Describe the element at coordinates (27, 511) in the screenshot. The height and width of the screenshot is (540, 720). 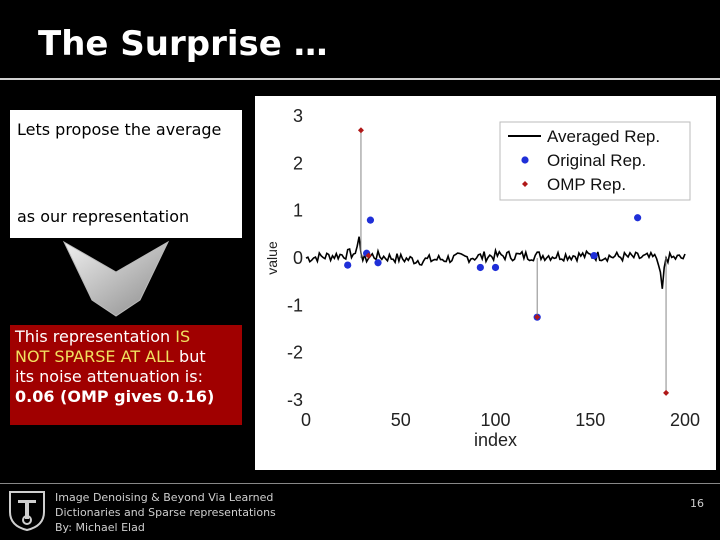
I see `university-logo-icon` at that location.